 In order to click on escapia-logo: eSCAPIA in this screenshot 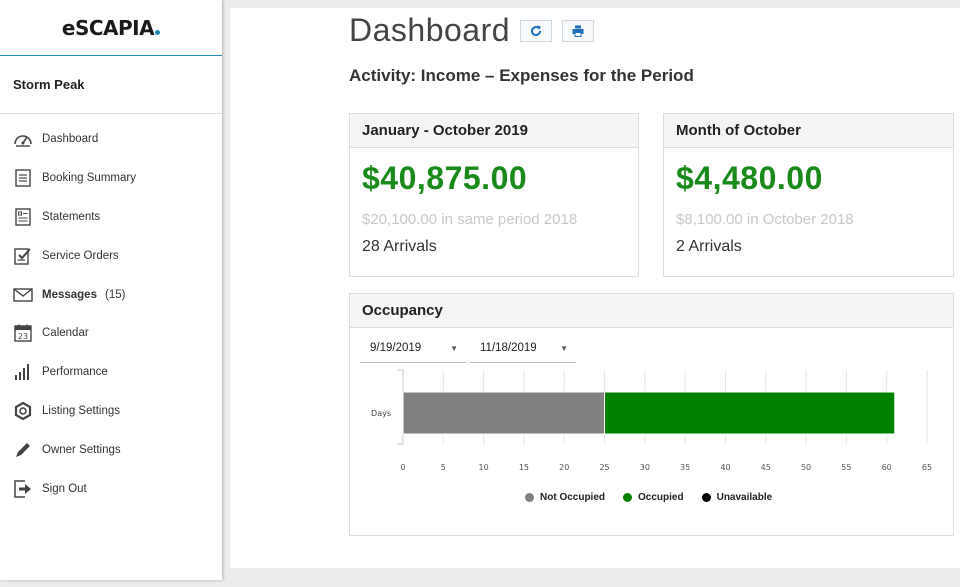, I will do `click(111, 27)`.